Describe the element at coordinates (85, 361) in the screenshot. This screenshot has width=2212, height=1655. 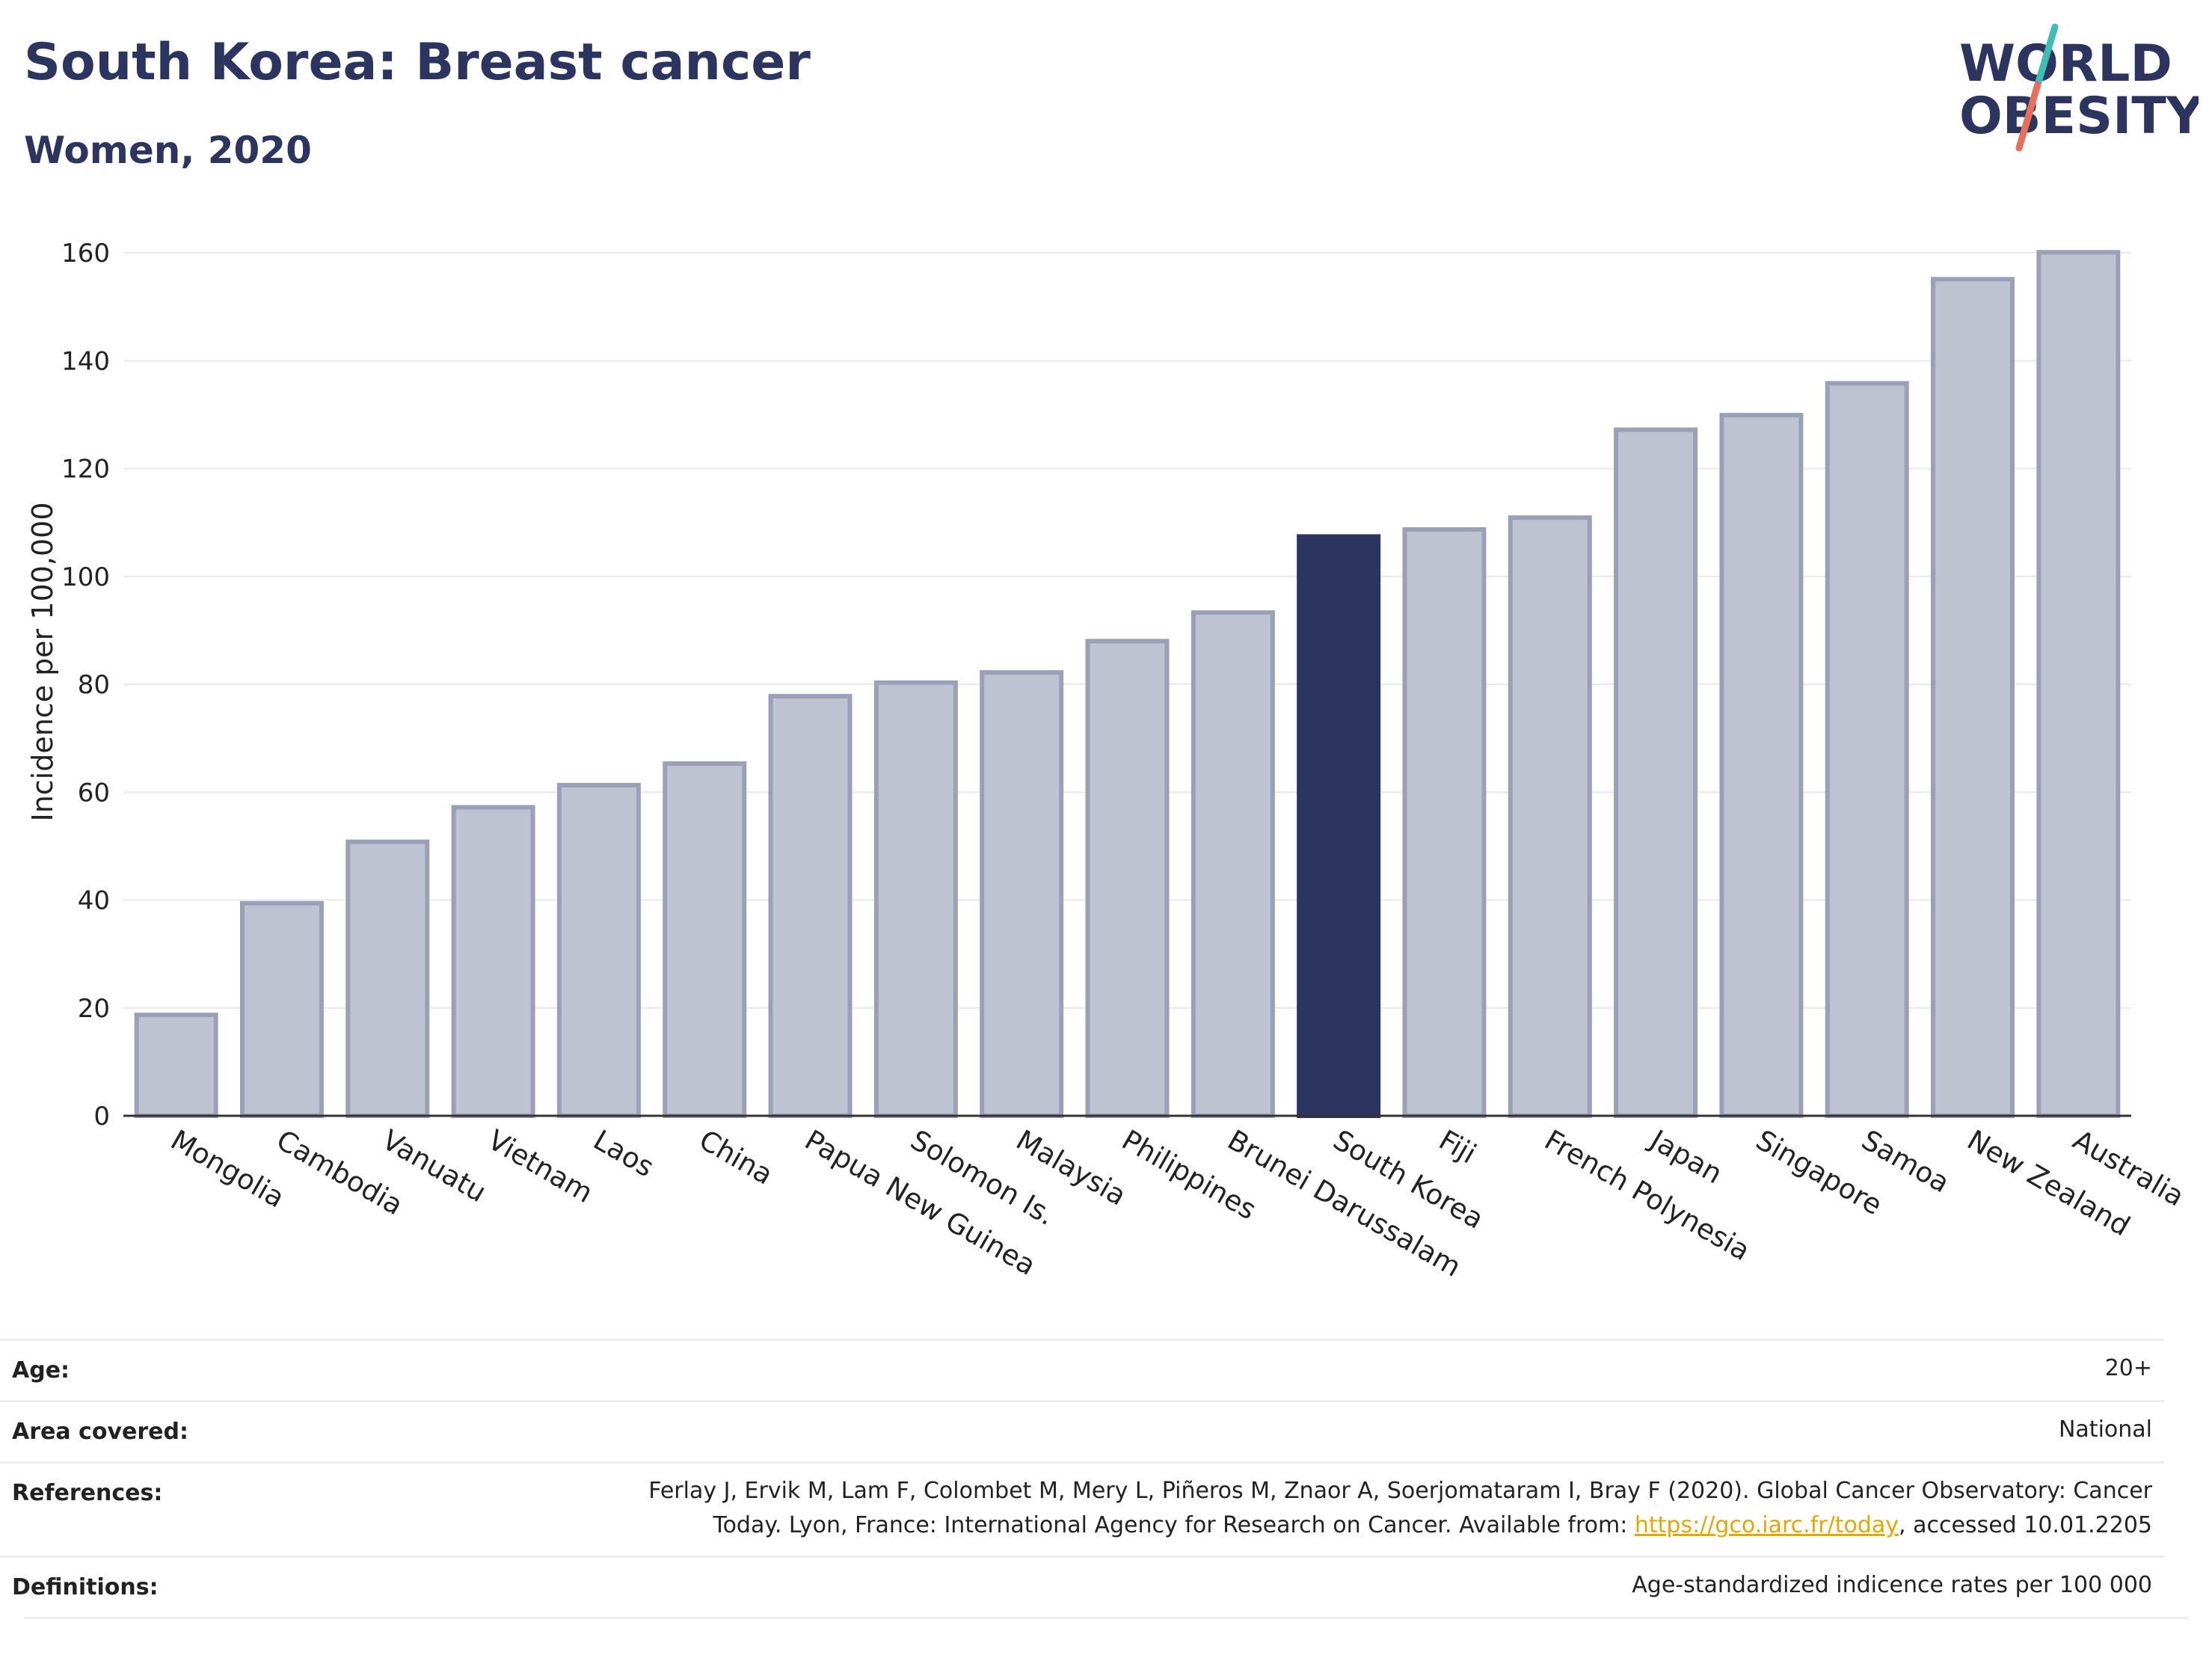
I see `y-tick-label: 140` at that location.